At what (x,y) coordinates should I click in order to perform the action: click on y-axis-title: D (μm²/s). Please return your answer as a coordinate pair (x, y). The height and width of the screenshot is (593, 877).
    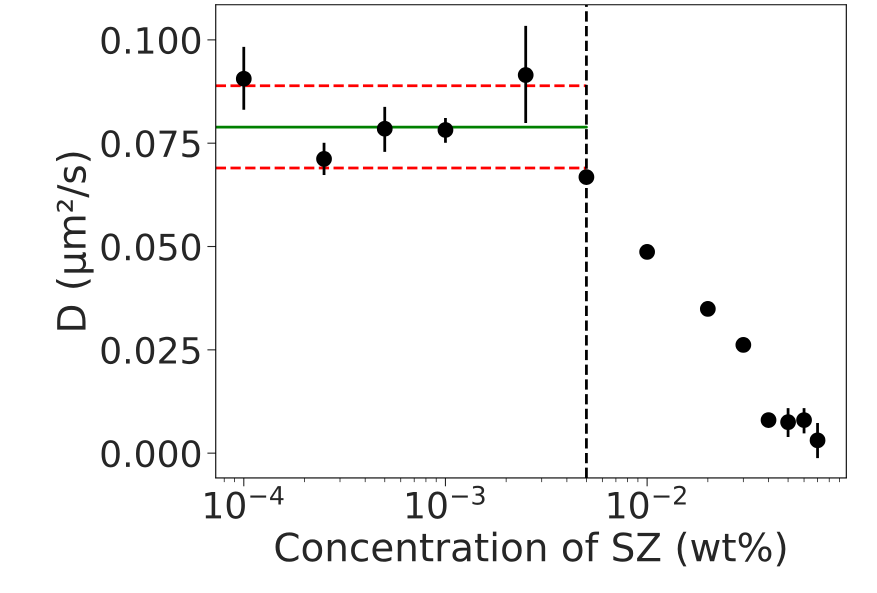
    Looking at the image, I should click on (75, 241).